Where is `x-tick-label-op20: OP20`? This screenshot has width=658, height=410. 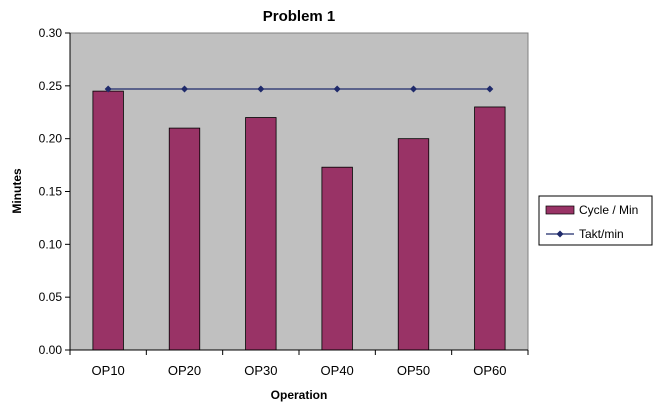 x-tick-label-op20: OP20 is located at coordinates (184, 370).